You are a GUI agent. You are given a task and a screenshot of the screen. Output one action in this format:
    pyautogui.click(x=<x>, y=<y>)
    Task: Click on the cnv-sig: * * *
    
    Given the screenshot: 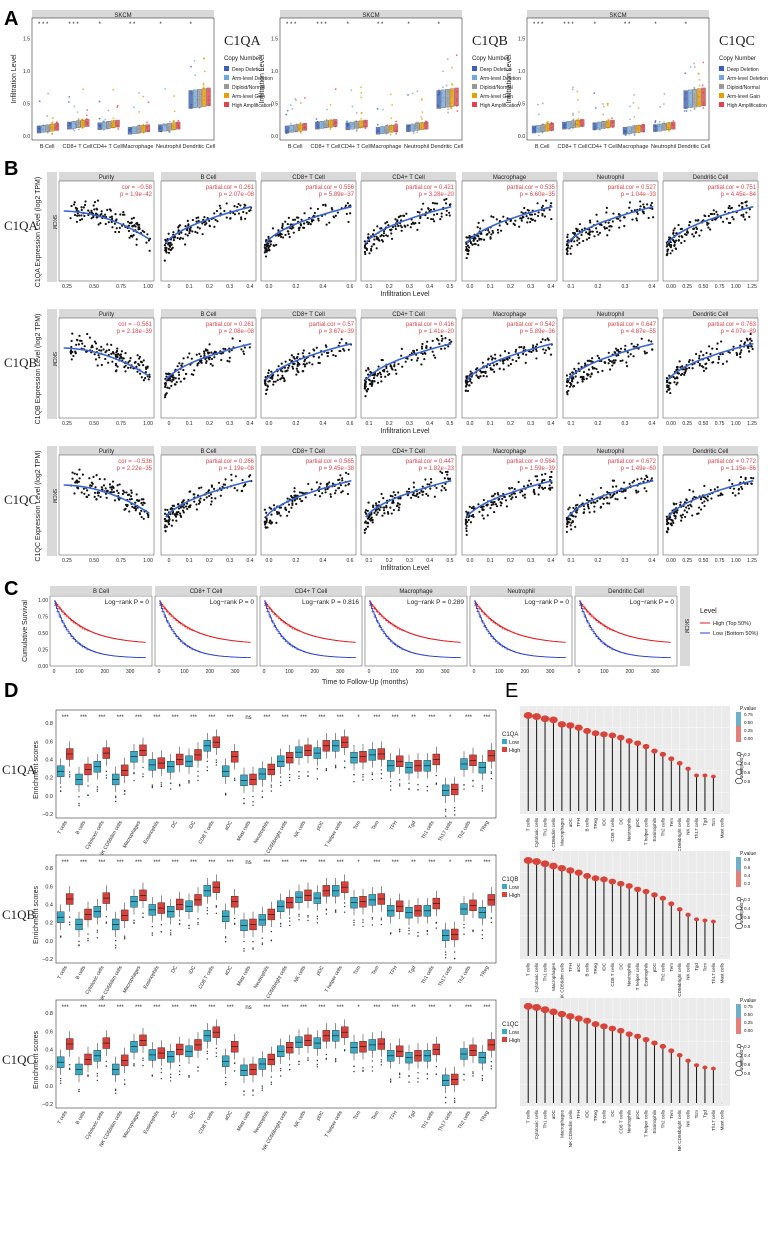 What is the action you would take?
    pyautogui.click(x=538, y=25)
    